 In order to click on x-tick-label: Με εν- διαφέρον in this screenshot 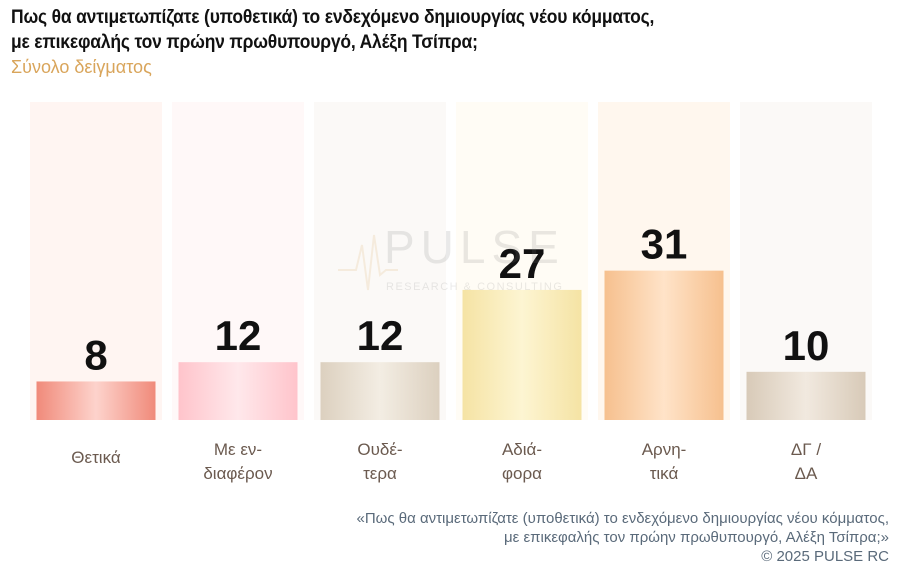, I will do `click(238, 461)`.